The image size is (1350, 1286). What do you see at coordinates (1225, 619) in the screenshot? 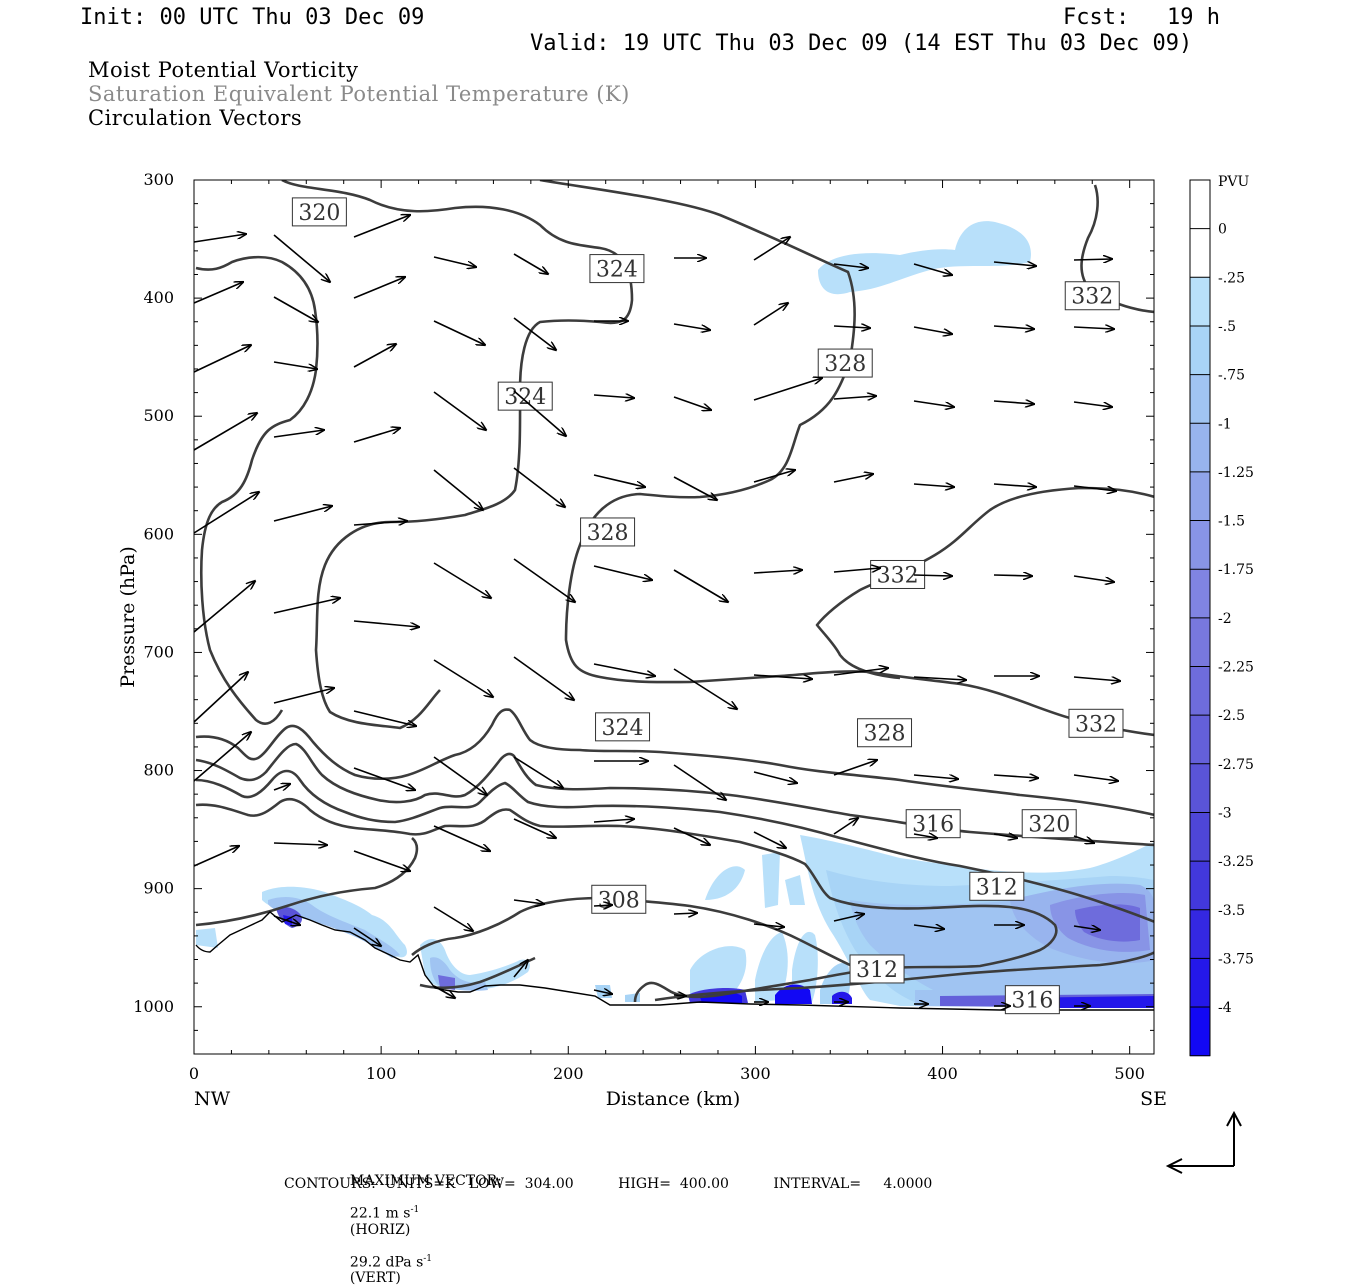
I see `colorbar-label: -2` at bounding box center [1225, 619].